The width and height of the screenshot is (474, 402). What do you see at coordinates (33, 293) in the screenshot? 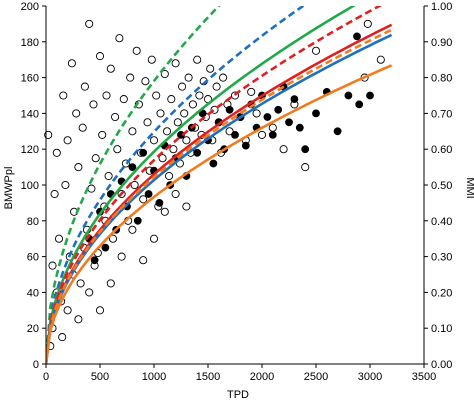
I see `y-tick-label: 40` at bounding box center [33, 293].